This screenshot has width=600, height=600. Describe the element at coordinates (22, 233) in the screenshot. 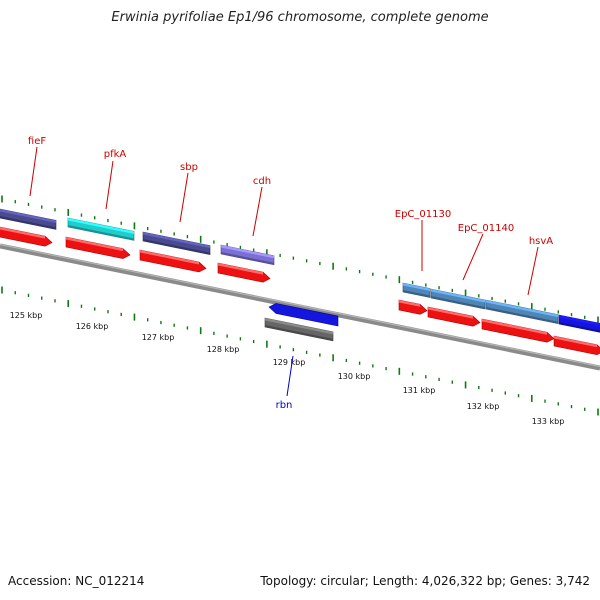

I see `cds-arrow-1-highlight` at that location.